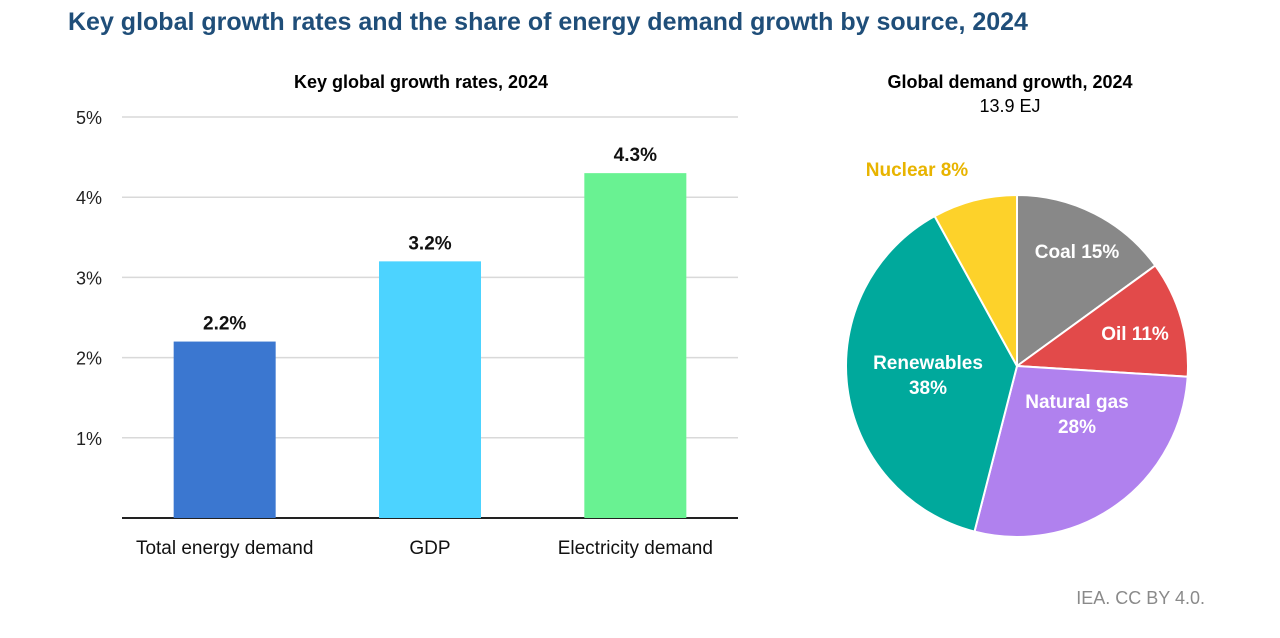 The height and width of the screenshot is (638, 1280). Describe the element at coordinates (635, 155) in the screenshot. I see `bar-data-label: 4.3%` at that location.